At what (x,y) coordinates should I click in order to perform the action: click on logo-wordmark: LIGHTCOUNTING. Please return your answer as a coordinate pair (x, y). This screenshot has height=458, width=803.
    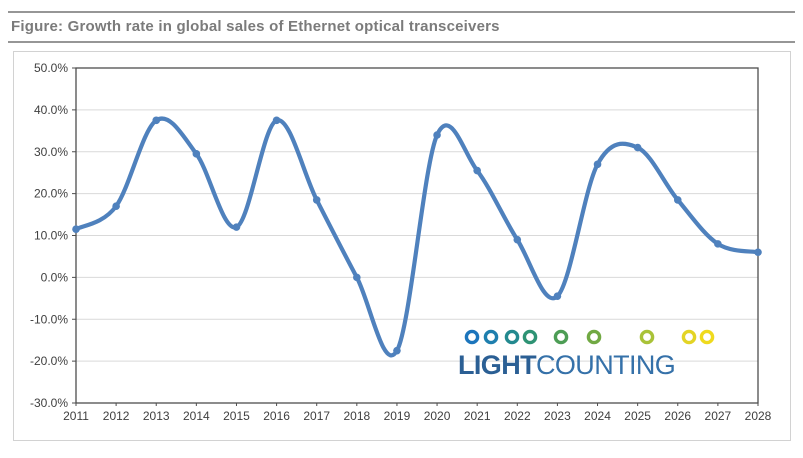
    Looking at the image, I should click on (596, 365).